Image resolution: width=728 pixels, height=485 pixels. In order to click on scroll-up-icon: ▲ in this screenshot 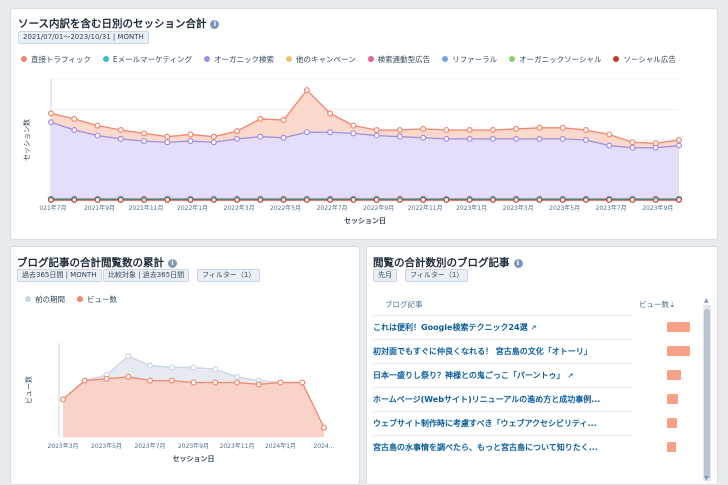, I will do `click(706, 300)`.